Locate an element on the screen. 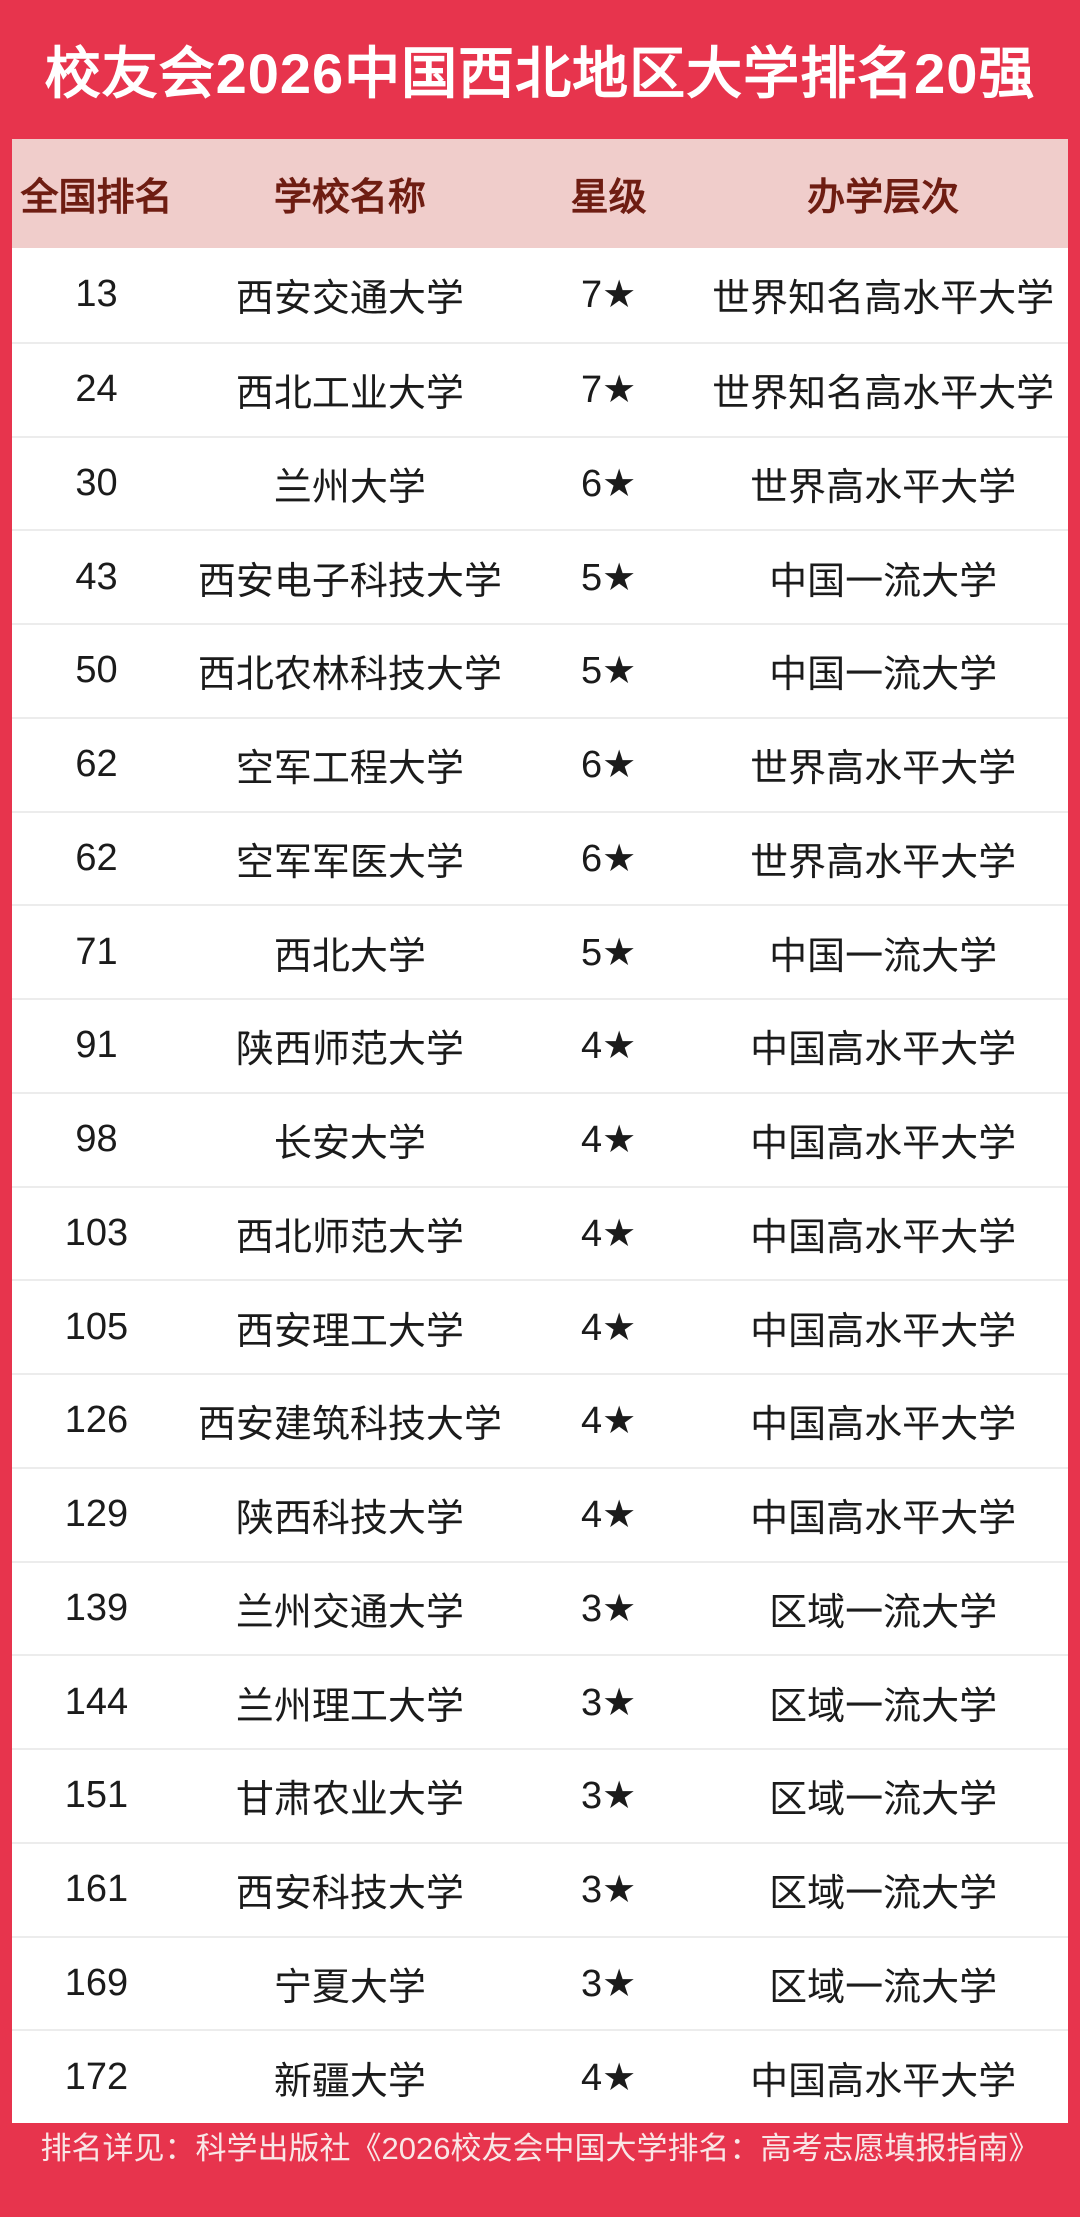  cell-national-rank: 172 is located at coordinates (96, 2076).